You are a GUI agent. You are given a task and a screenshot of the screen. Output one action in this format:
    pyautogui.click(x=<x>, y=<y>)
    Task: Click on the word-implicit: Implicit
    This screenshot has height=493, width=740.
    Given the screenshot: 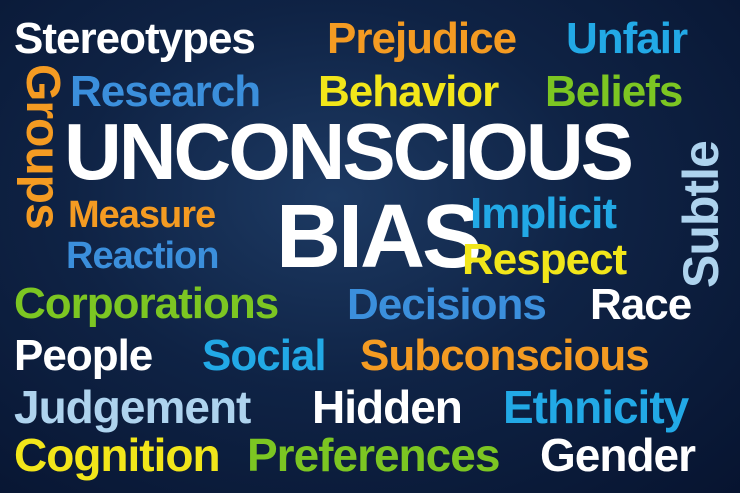 What is the action you would take?
    pyautogui.click(x=543, y=213)
    